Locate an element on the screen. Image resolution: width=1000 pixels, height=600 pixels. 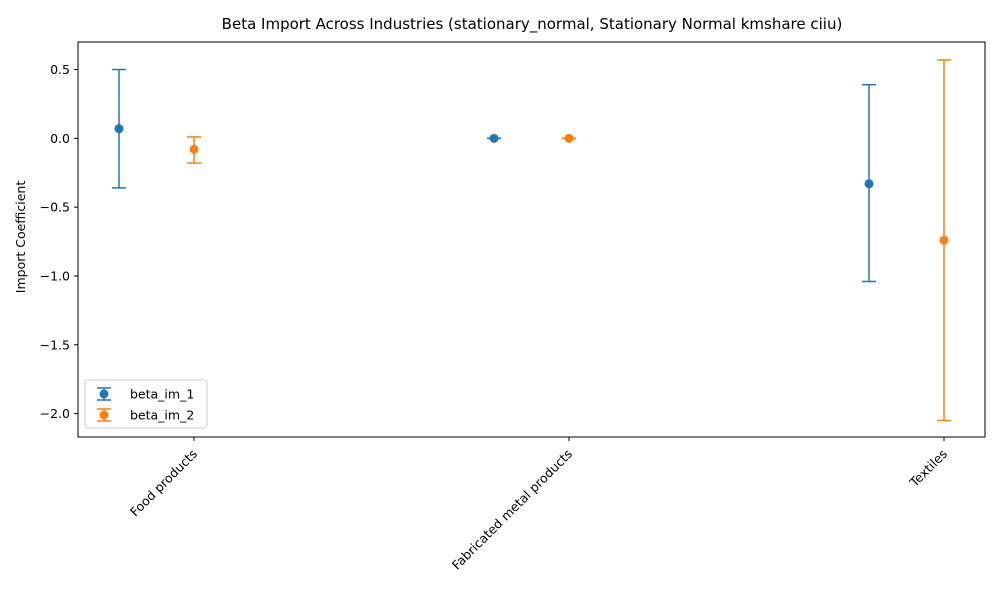
legend-item-beta_im_1: beta_im_1 is located at coordinates (145, 394).